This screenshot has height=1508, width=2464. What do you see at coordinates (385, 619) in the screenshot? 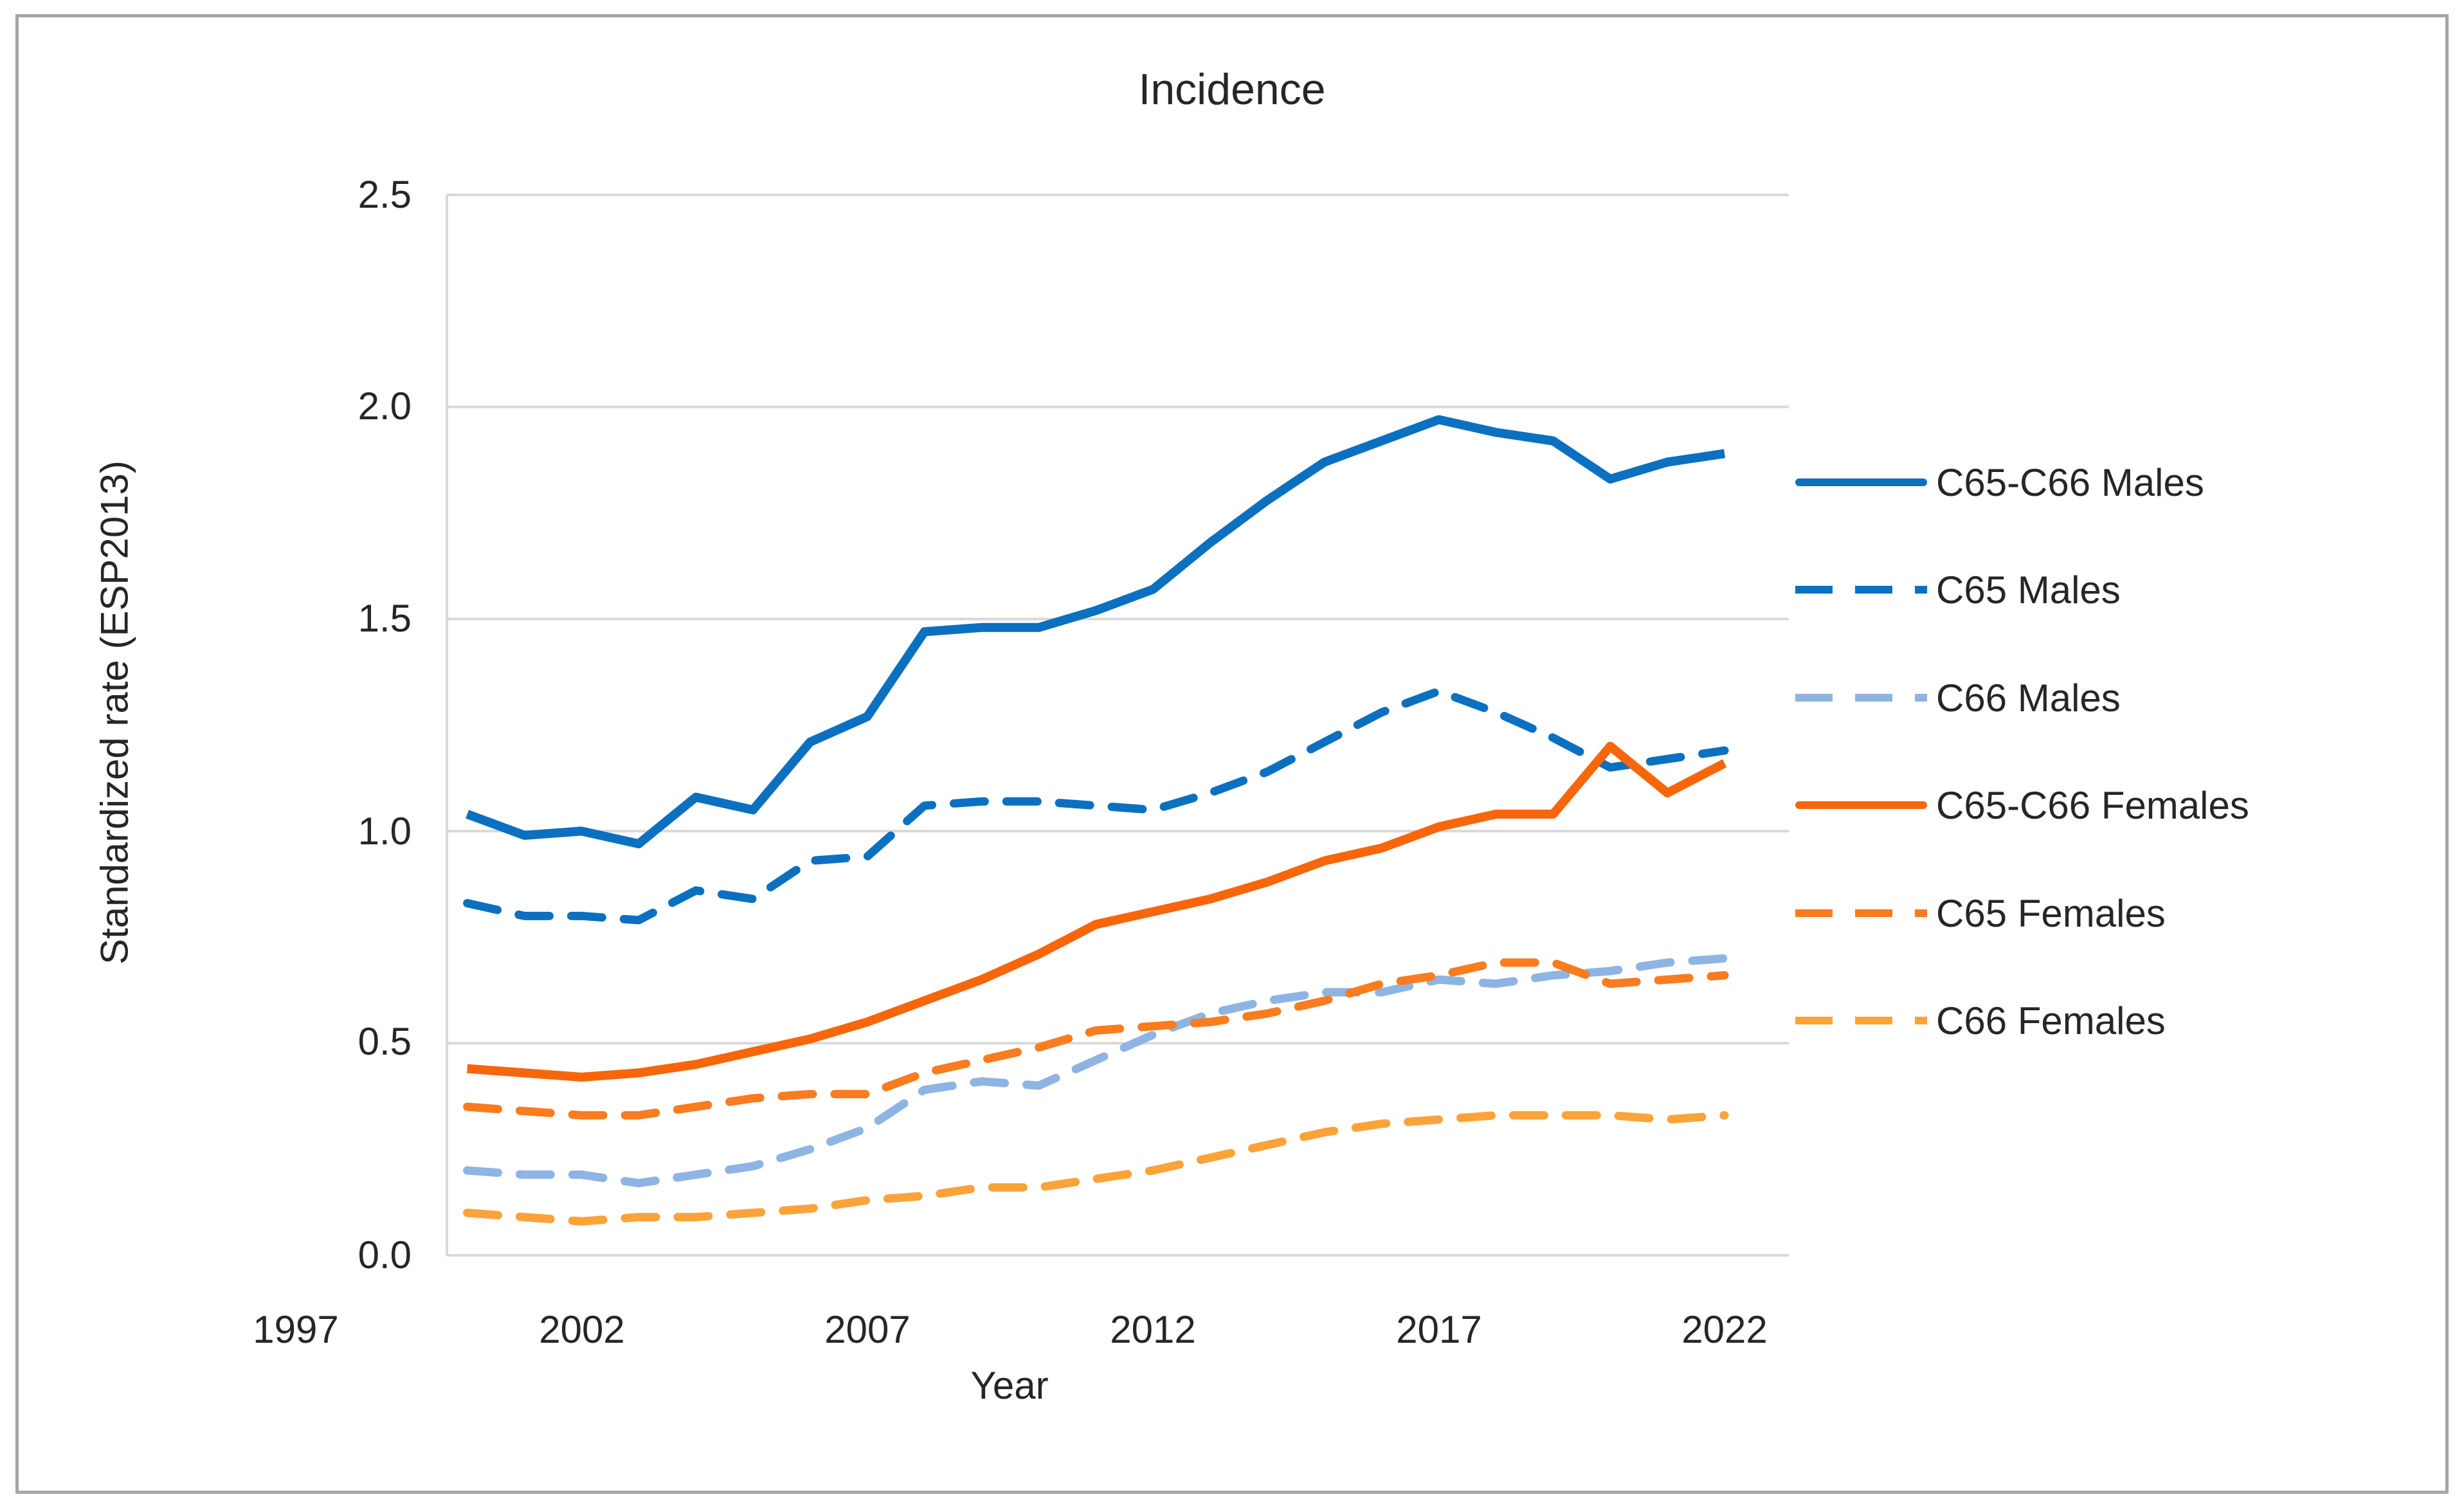
I see `y-tick-label: 1.5` at bounding box center [385, 619].